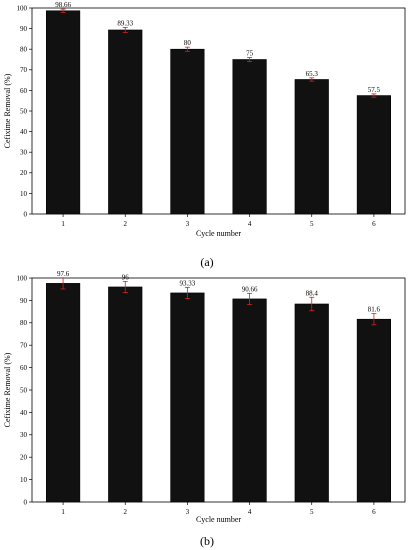  Describe the element at coordinates (63, 5) in the screenshot. I see `data-label: 98.66` at that location.